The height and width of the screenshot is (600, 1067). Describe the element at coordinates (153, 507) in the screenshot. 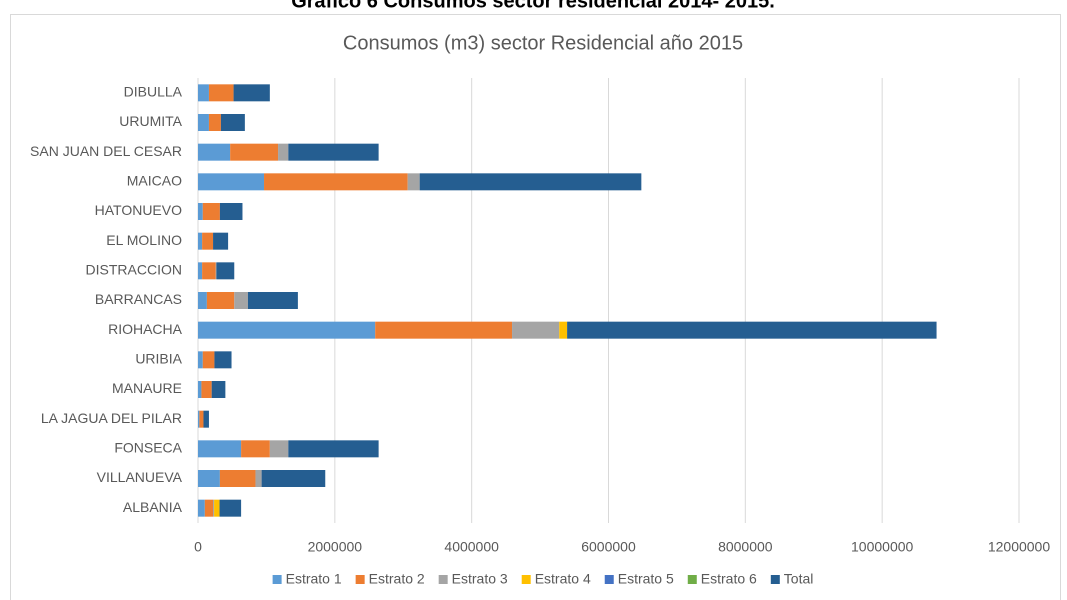

I see `y-tick-label: ALBANIA` at that location.